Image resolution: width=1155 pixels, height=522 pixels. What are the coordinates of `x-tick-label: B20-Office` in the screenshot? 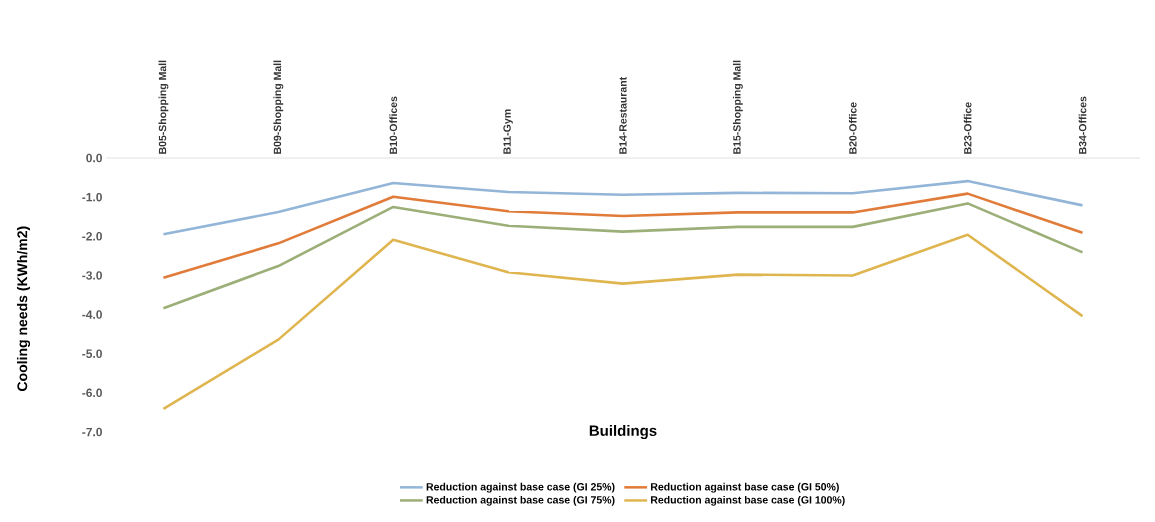 It's located at (852, 128).